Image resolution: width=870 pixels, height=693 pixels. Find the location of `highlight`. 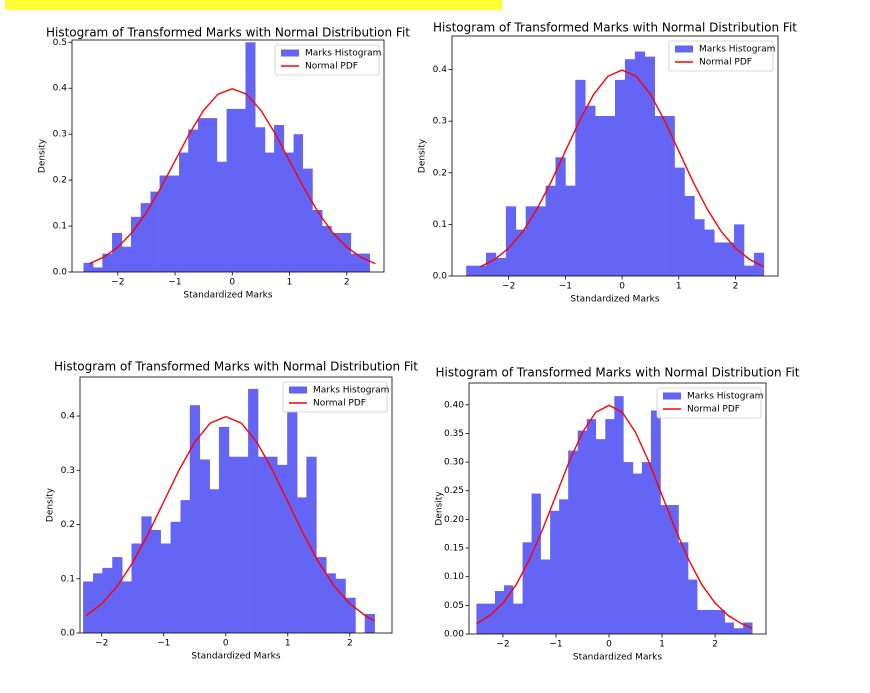

highlight is located at coordinates (253, 5).